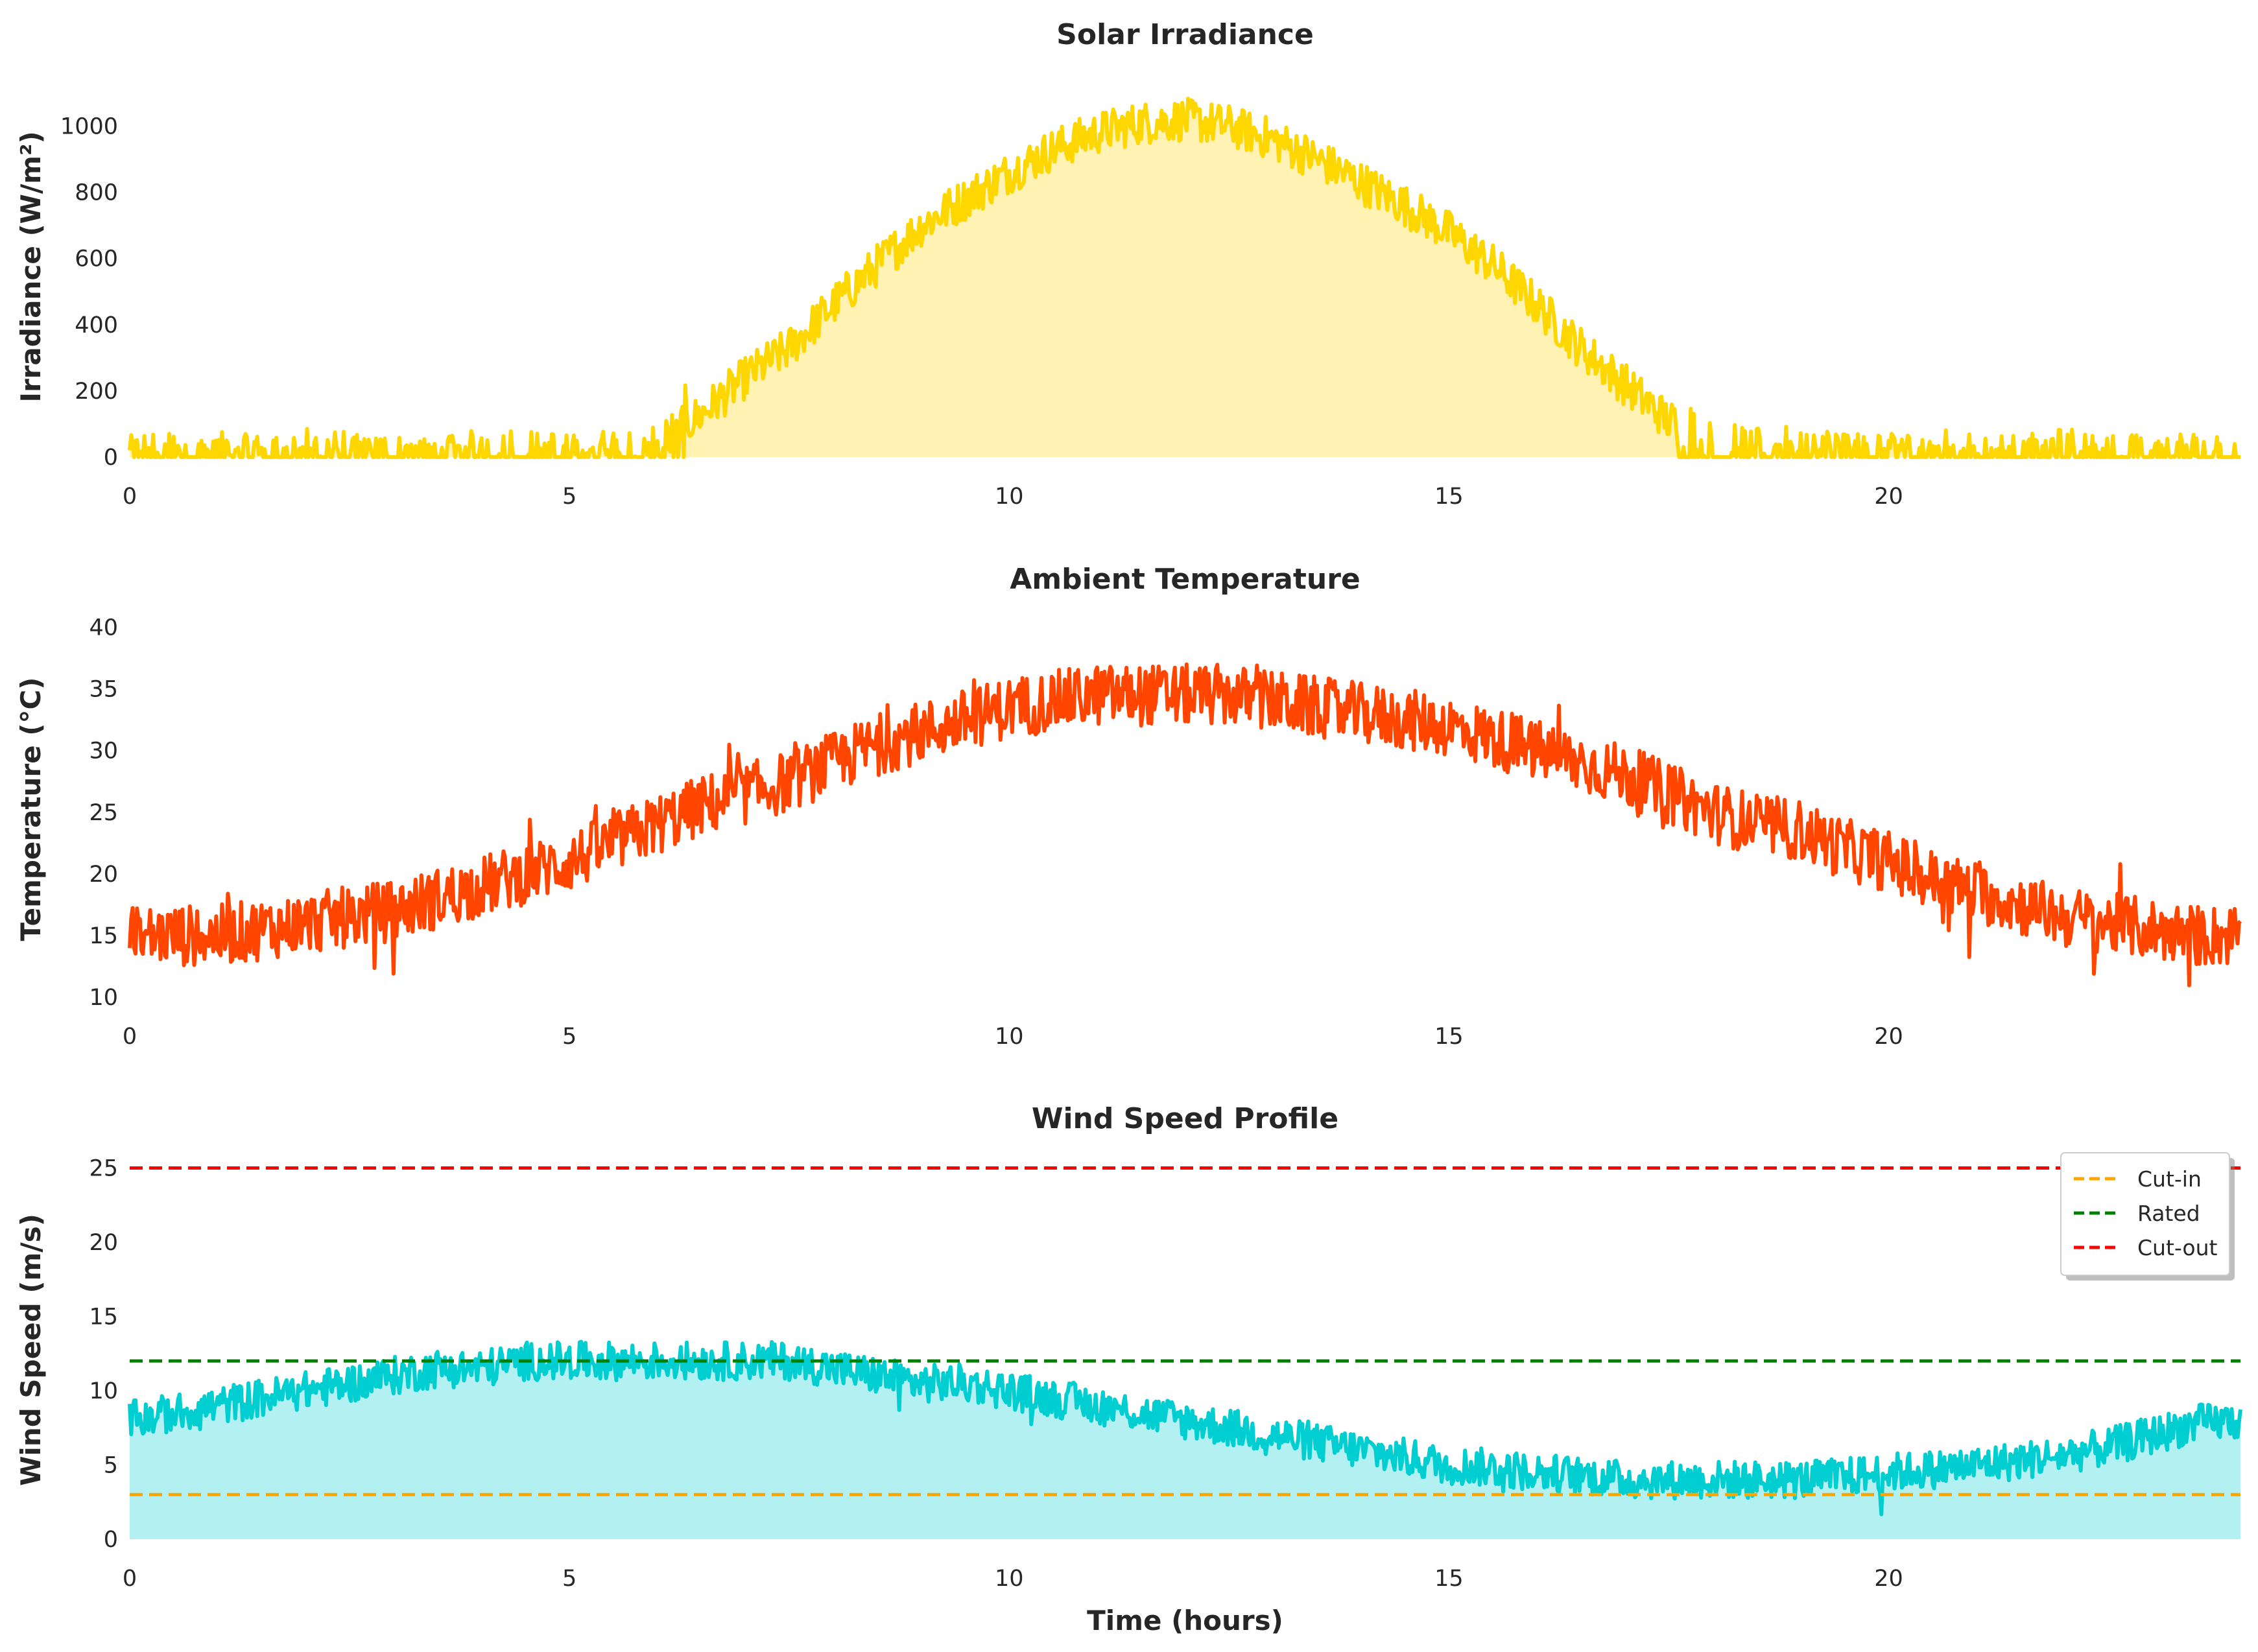 The image size is (2258, 1652). I want to click on legend-entry: Rated, so click(2168, 1214).